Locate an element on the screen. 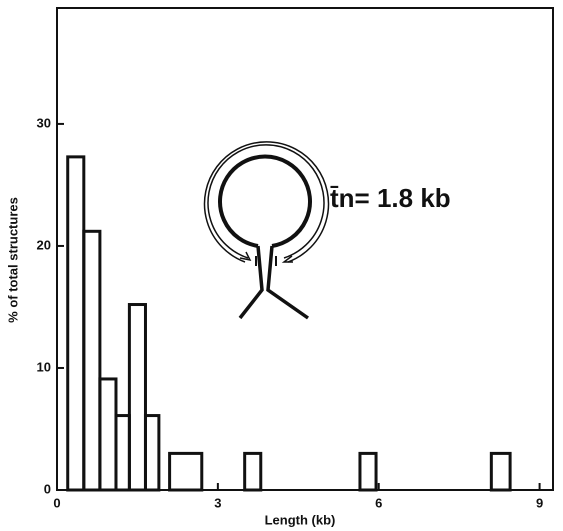 Image resolution: width=563 pixels, height=531 pixels. x-axis-label: Length (kb) is located at coordinates (300, 519).